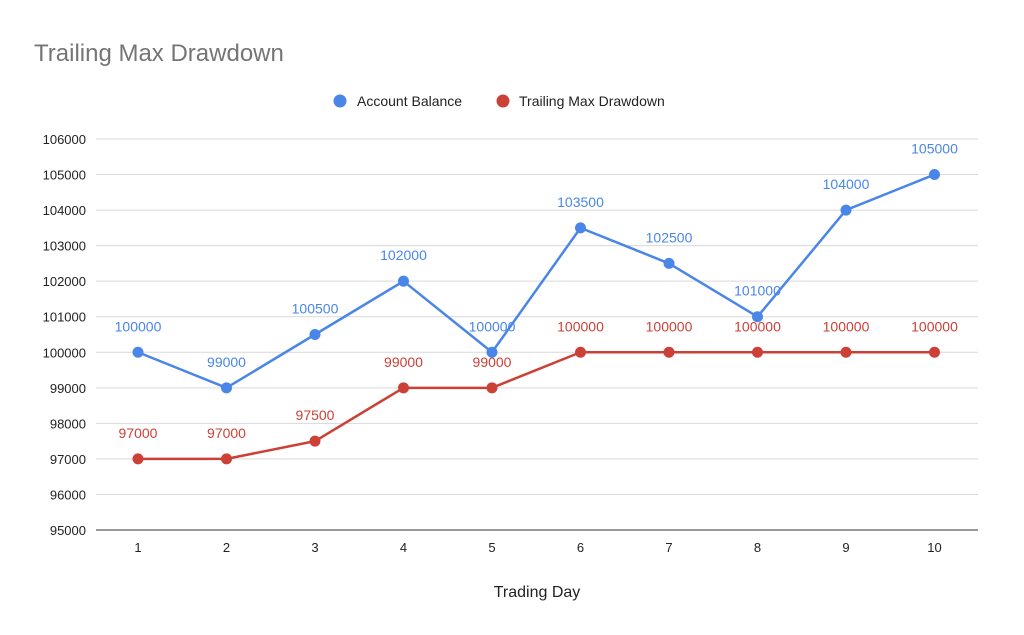 The width and height of the screenshot is (1024, 635). What do you see at coordinates (64, 317) in the screenshot?
I see `y-tick-label: 101000` at bounding box center [64, 317].